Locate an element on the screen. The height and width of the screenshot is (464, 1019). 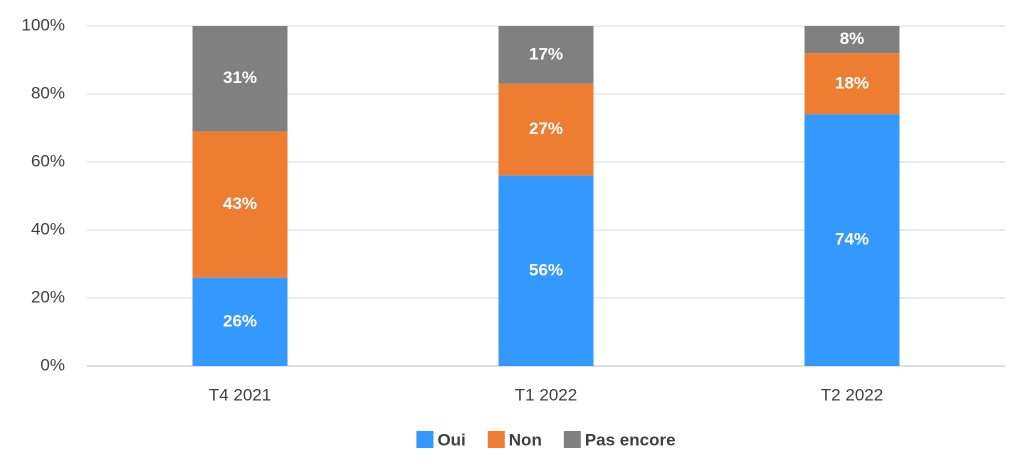
data-label: 26% is located at coordinates (240, 320).